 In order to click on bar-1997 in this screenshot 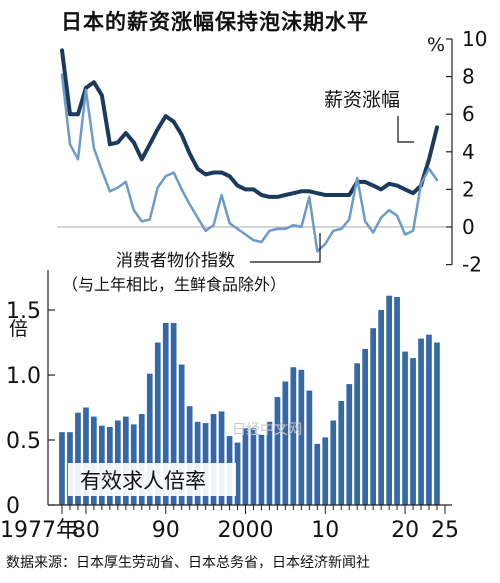, I will do `click(221, 458)`.